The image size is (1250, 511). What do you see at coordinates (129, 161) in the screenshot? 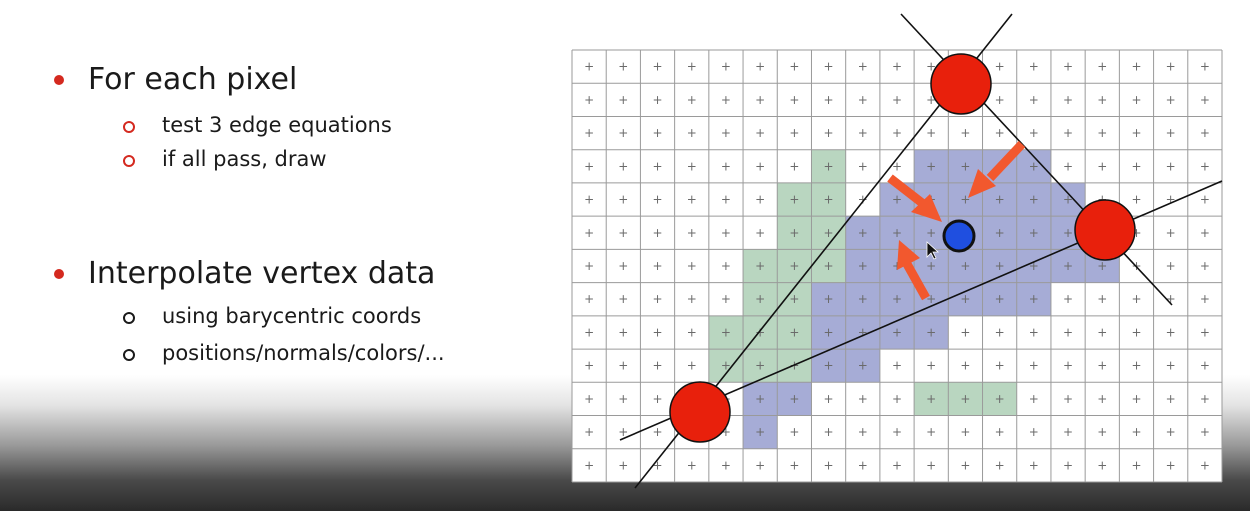
I see `sub-bullet-ring-icon` at bounding box center [129, 161].